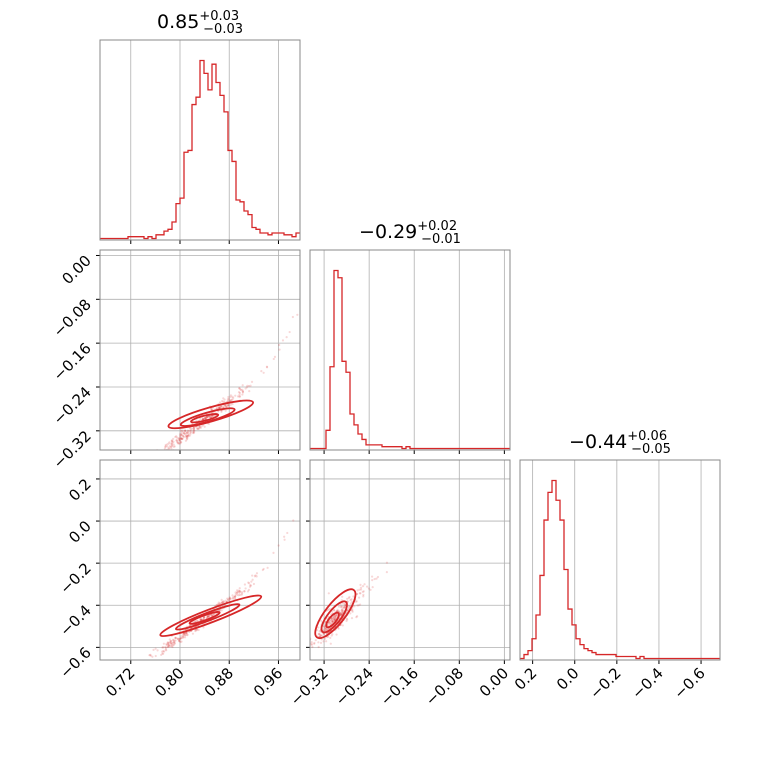 This screenshot has width=760, height=760. Describe the element at coordinates (568, 679) in the screenshot. I see `x-tick-label: 0.0` at that location.